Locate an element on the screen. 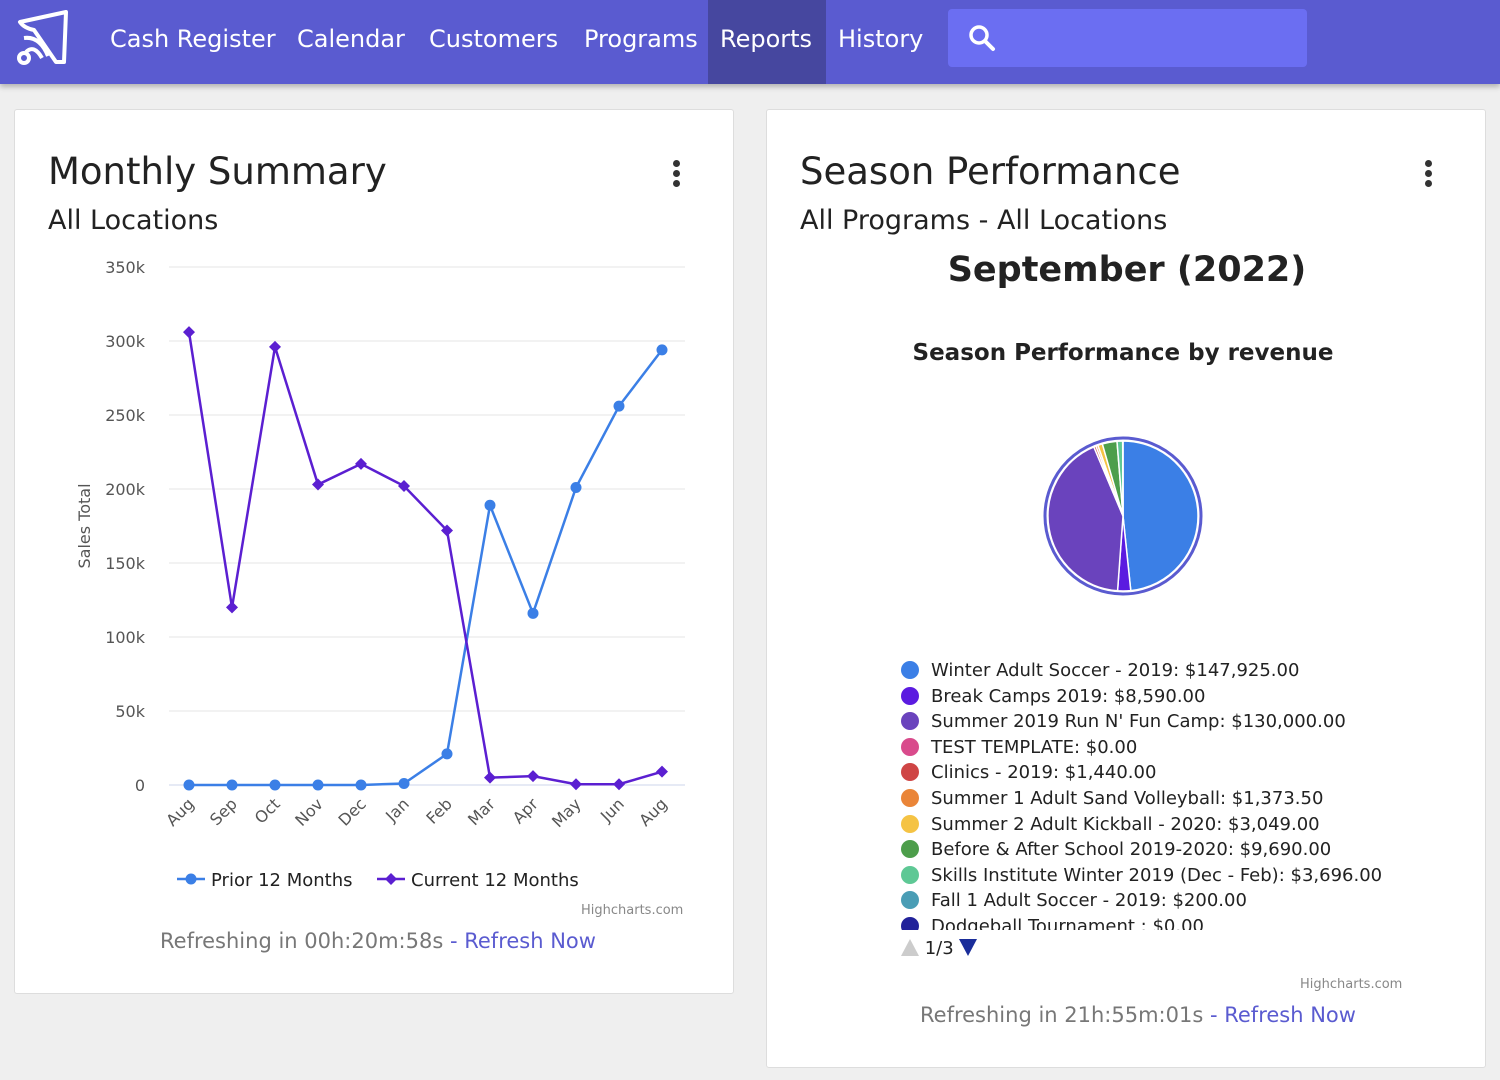  refresh-status: Refreshing in 00h:20m:58s - Refresh Now is located at coordinates (378, 941).